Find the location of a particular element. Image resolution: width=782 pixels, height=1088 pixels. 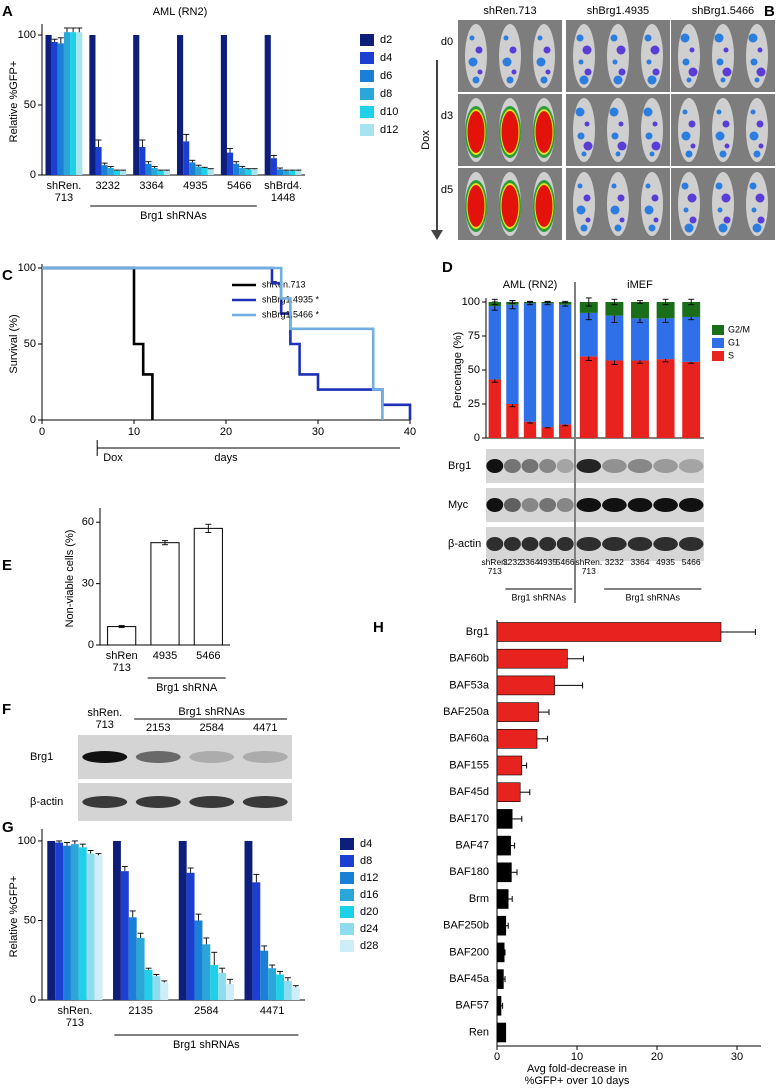

panel-letter: A is located at coordinates (7, 11).